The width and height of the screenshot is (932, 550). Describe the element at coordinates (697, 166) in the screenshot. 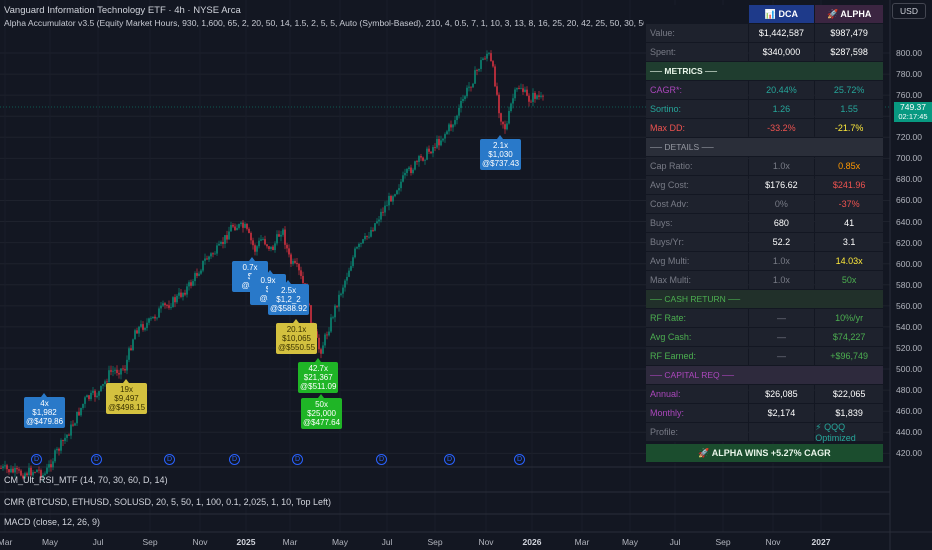

I see `row-label: Cap Ratio:` at that location.